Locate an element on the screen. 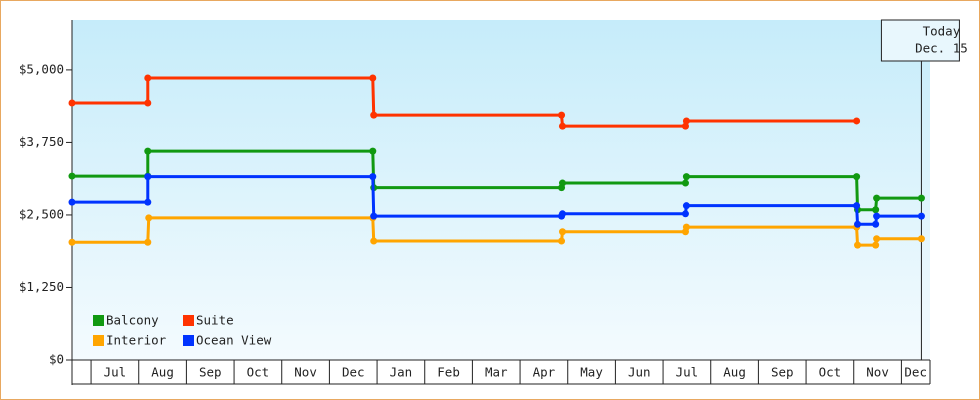 The height and width of the screenshot is (400, 980). y-tick-label: $2,500 is located at coordinates (41, 213).